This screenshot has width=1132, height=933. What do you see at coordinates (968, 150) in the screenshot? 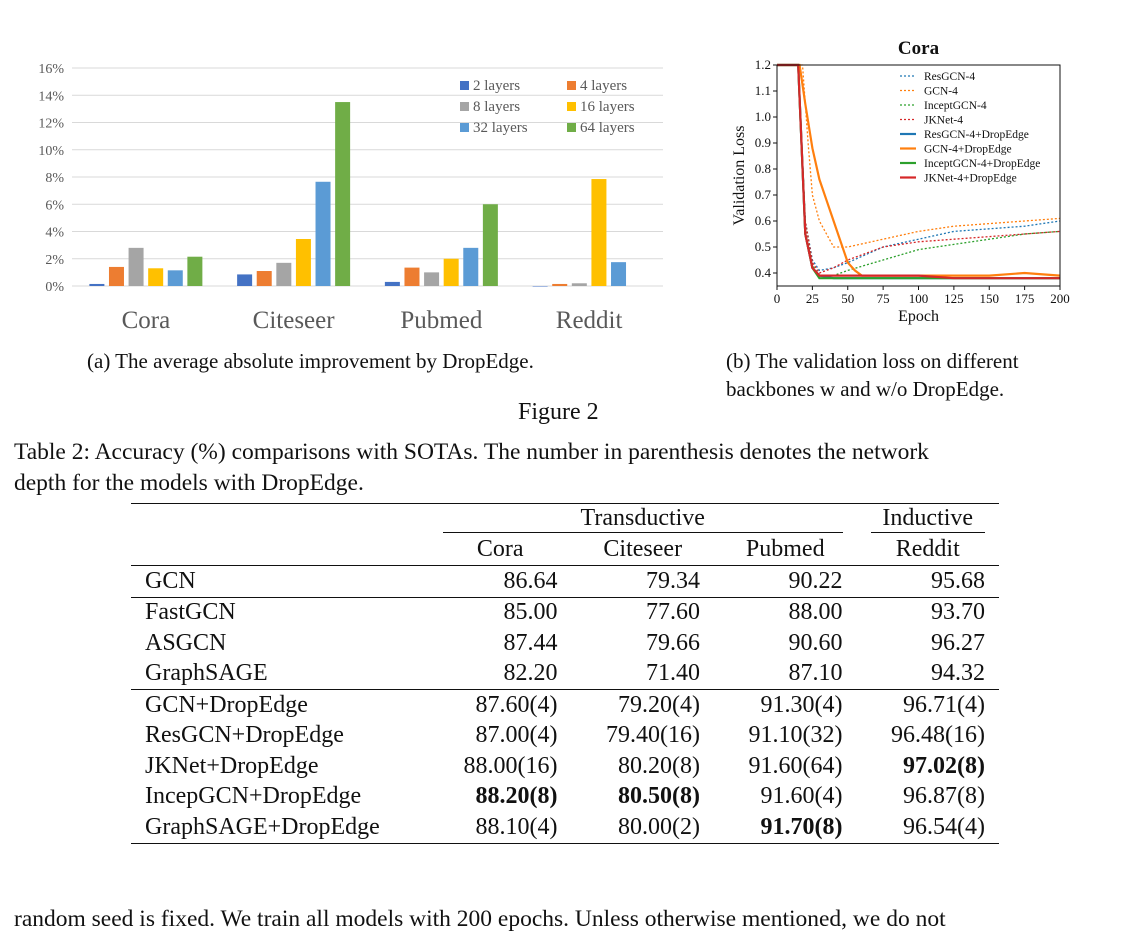
I see `legend-label: GCN-4+DropEdge` at bounding box center [968, 150].